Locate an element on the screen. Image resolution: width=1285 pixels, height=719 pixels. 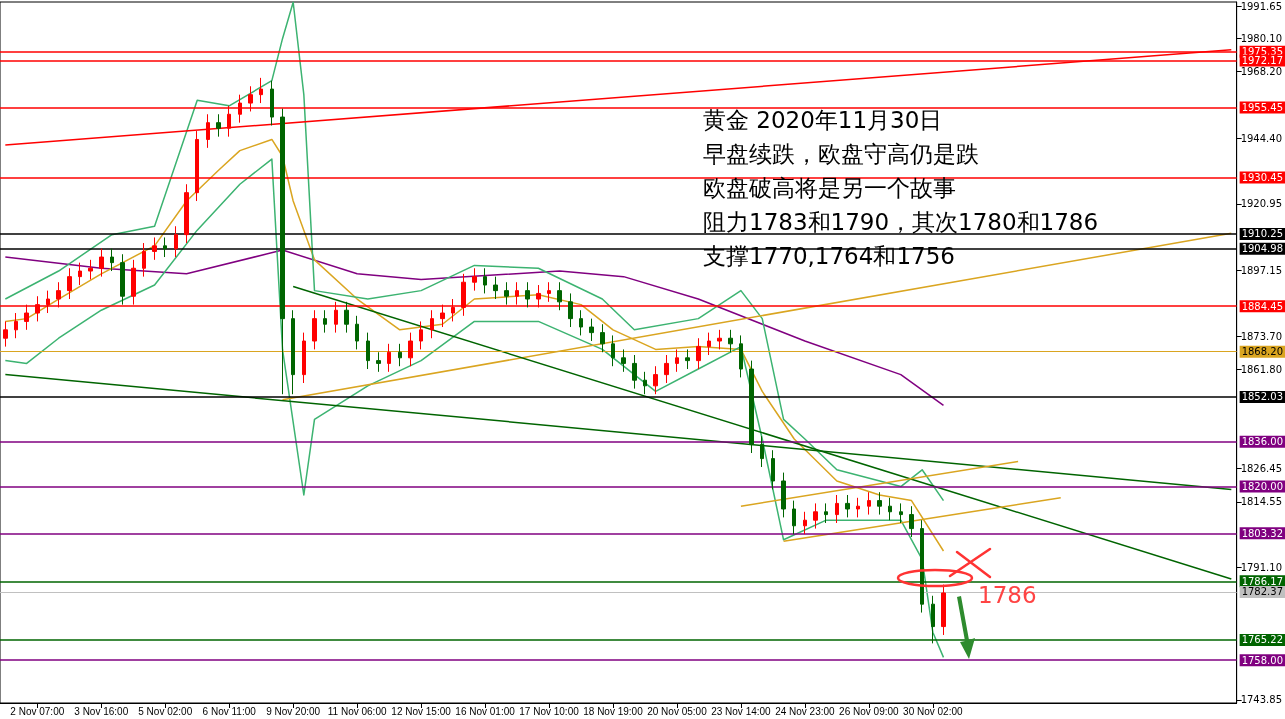
y-tick-label: 1920.95 is located at coordinates (1261, 204).